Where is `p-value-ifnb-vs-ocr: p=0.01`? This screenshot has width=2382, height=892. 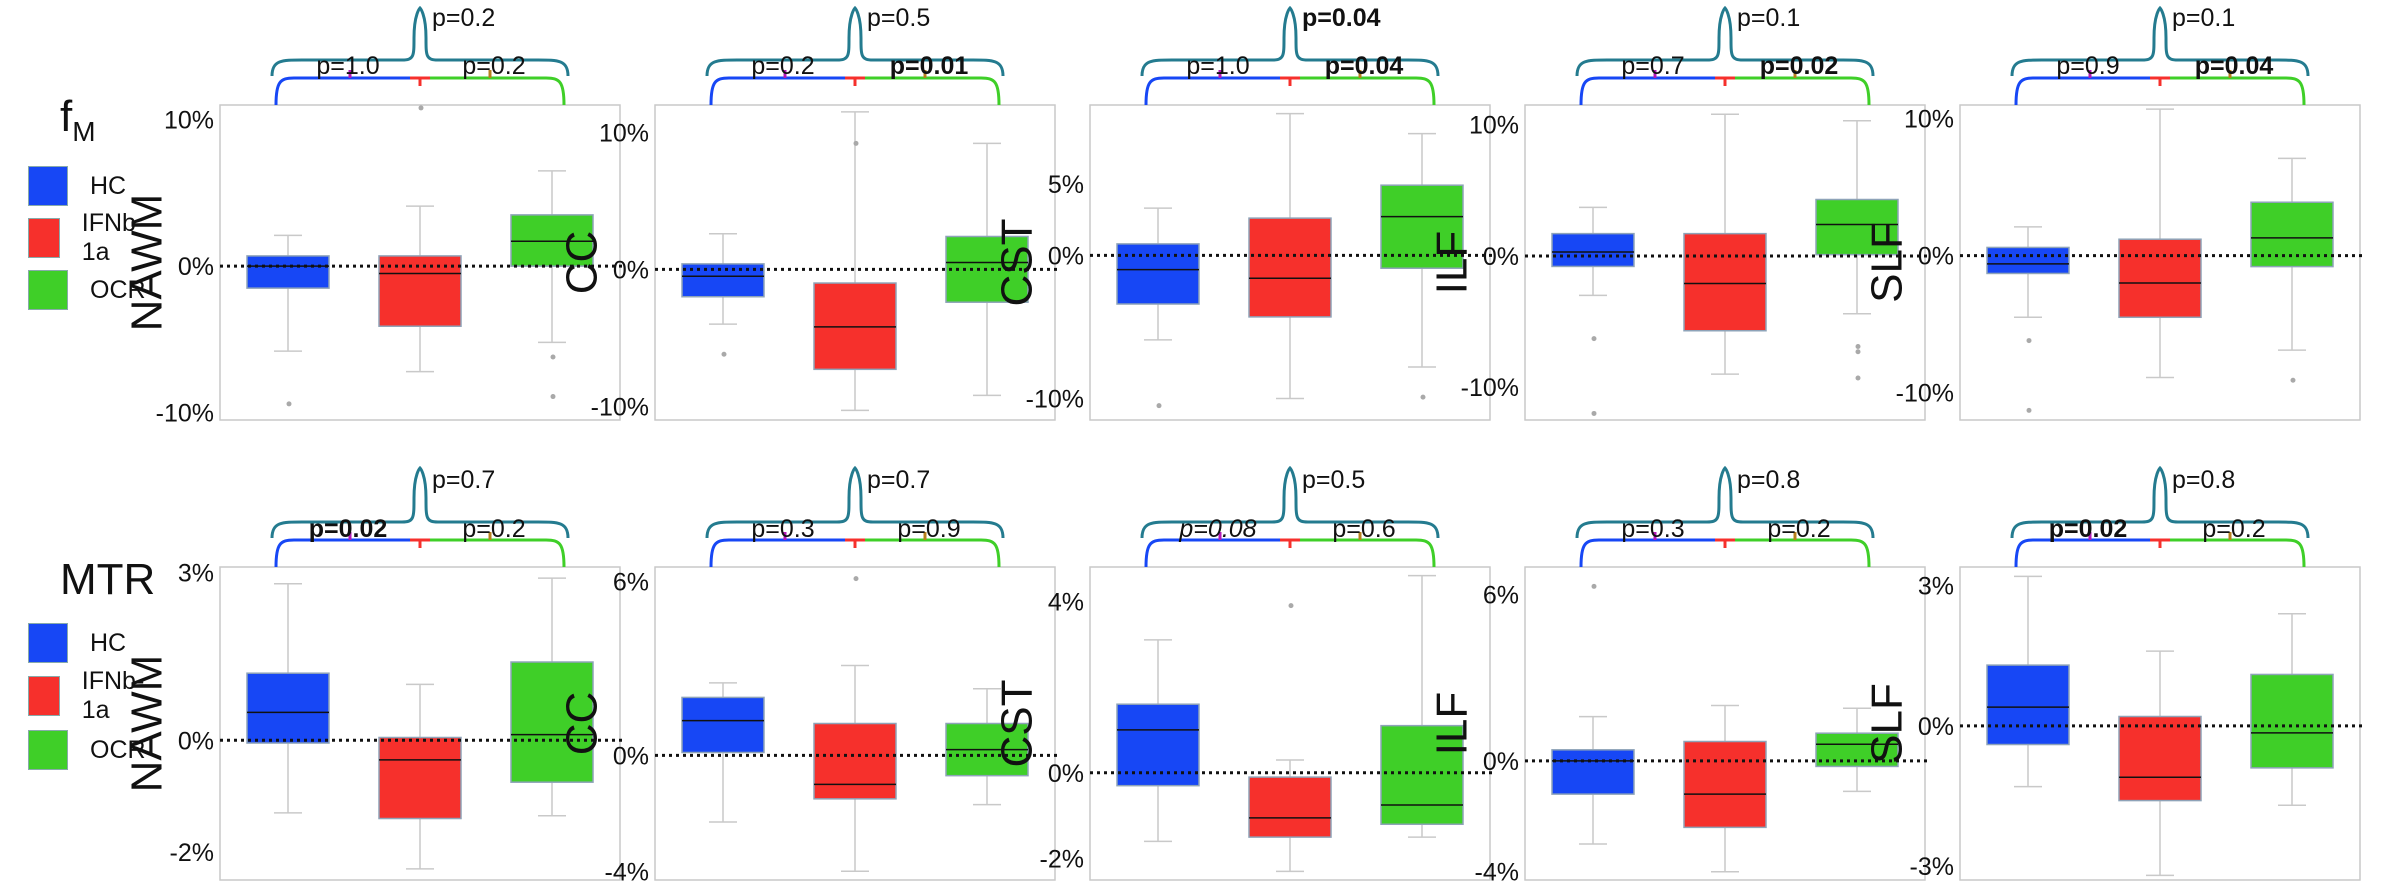
p-value-ifnb-vs-ocr: p=0.01 is located at coordinates (929, 66).